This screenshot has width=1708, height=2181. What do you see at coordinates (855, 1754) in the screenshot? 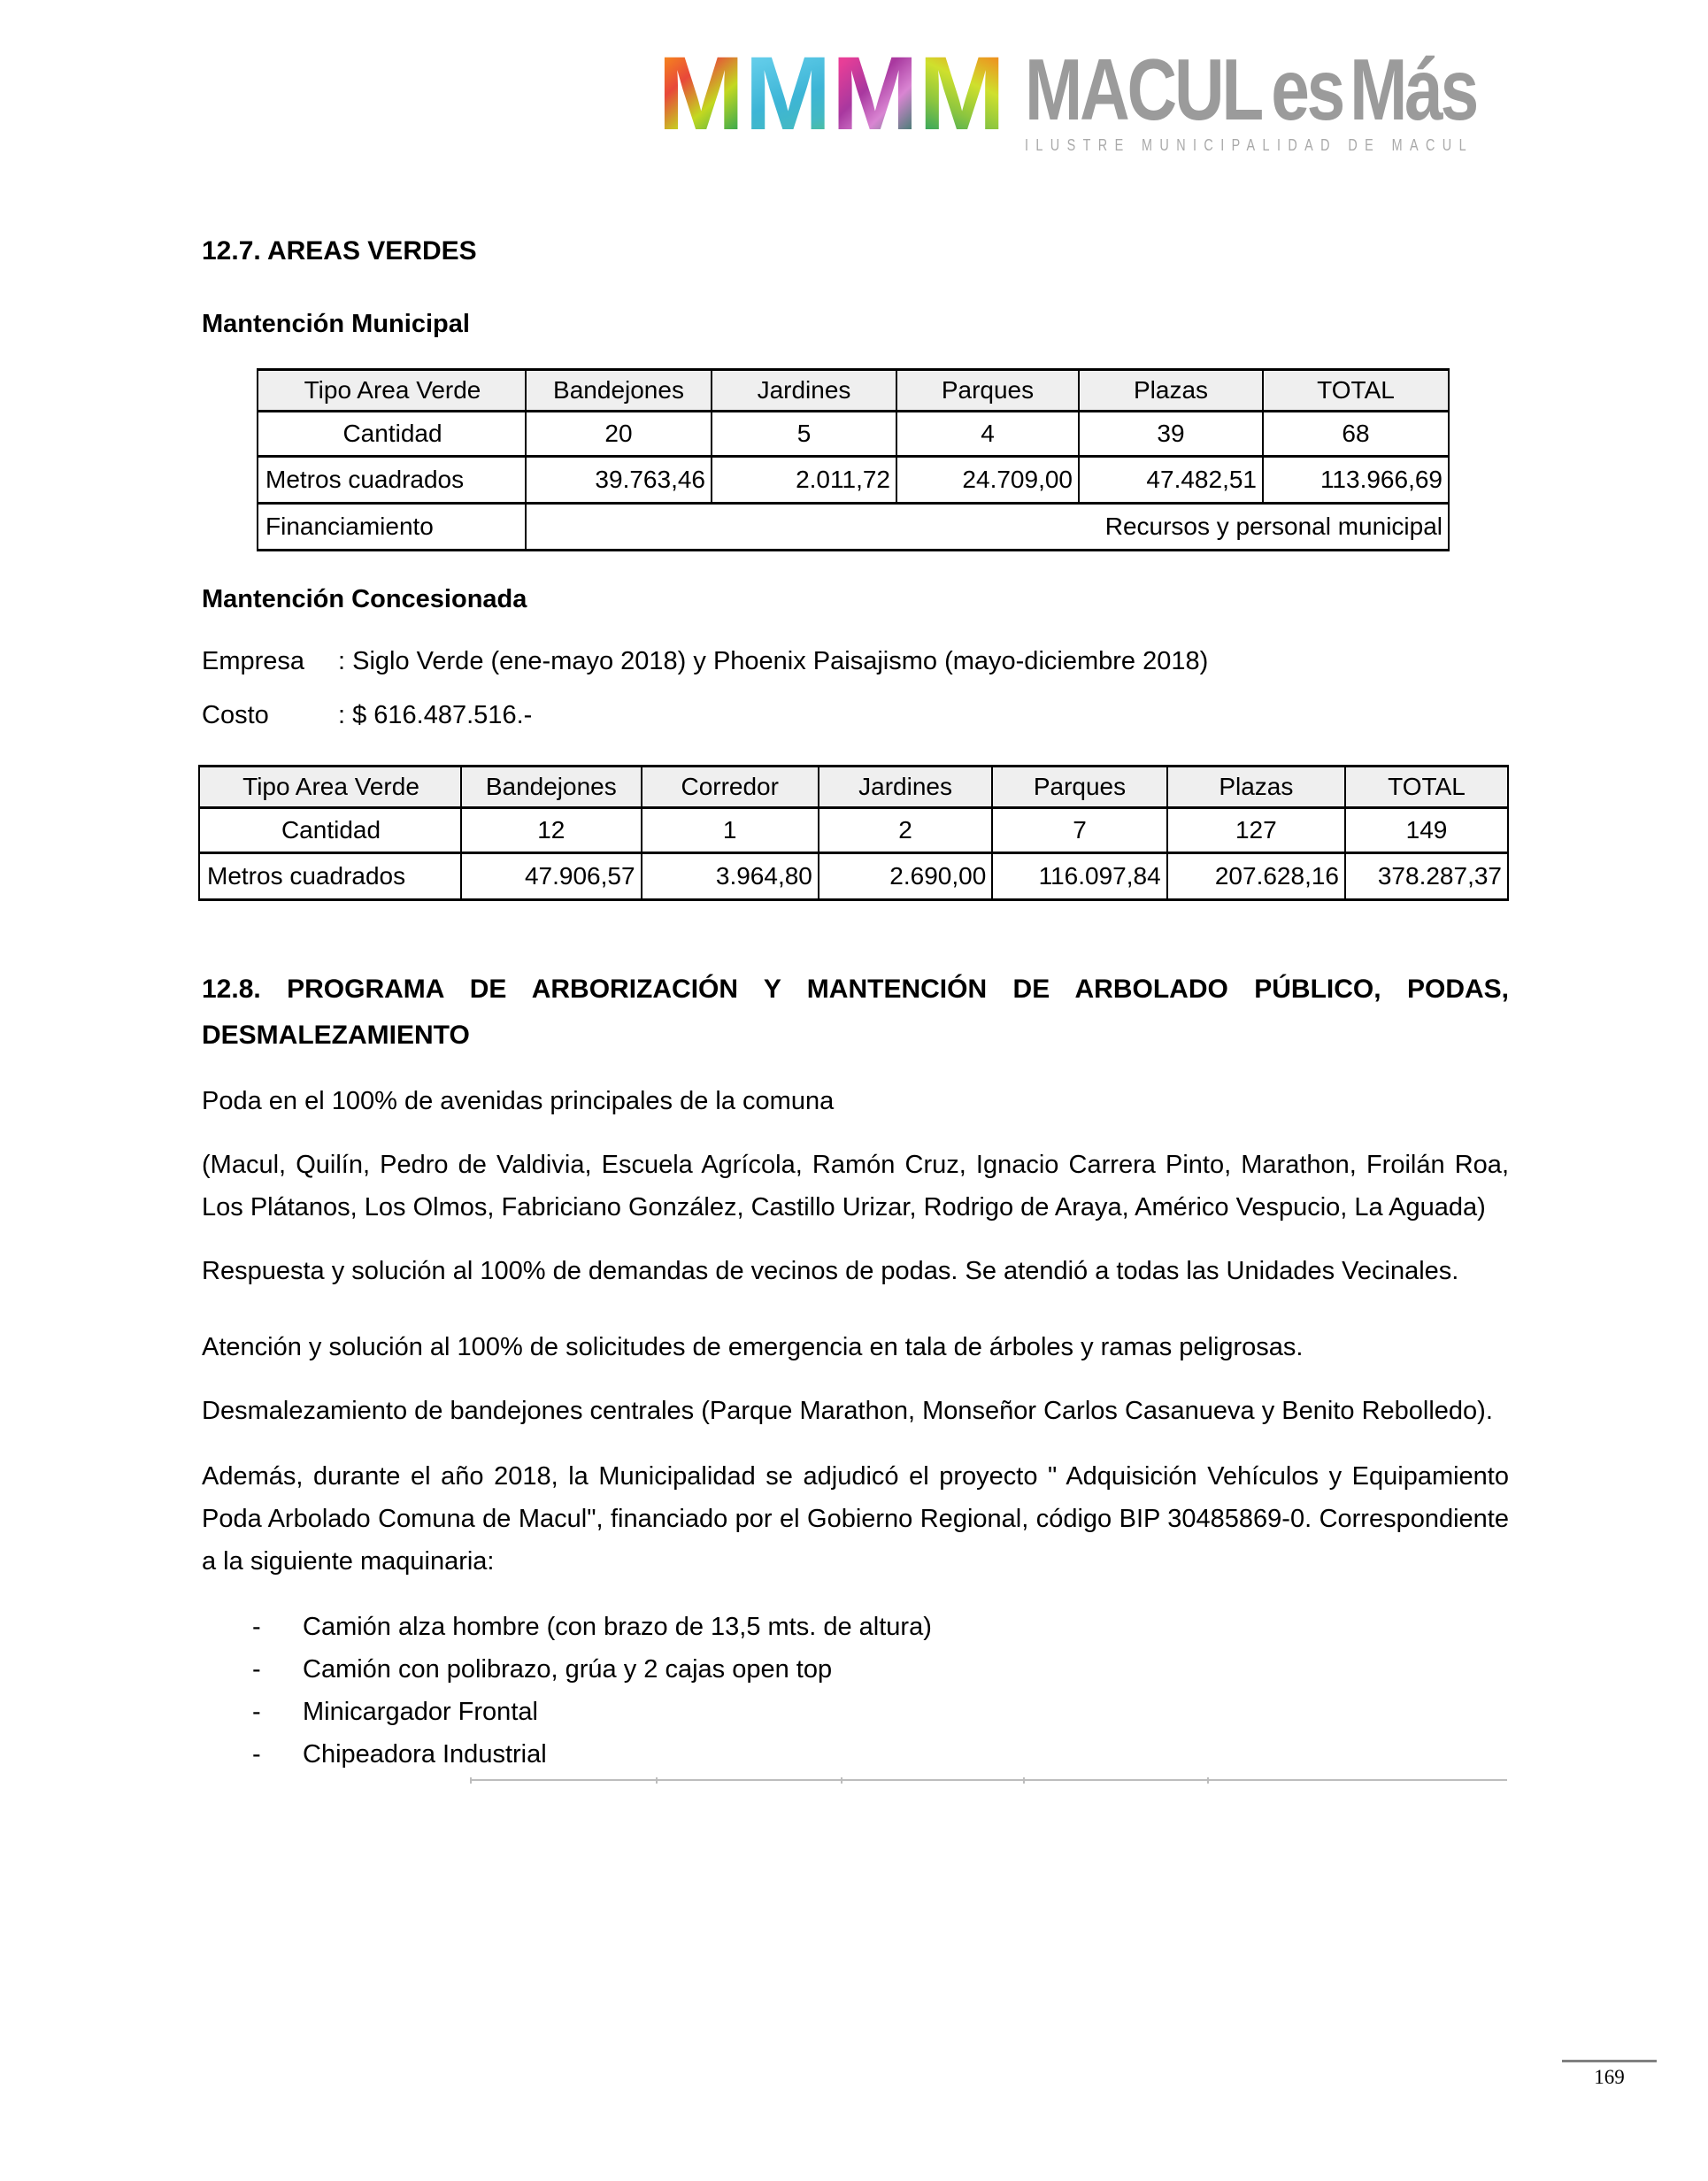
I see `list-item: - Chipeadora Industrial` at bounding box center [855, 1754].